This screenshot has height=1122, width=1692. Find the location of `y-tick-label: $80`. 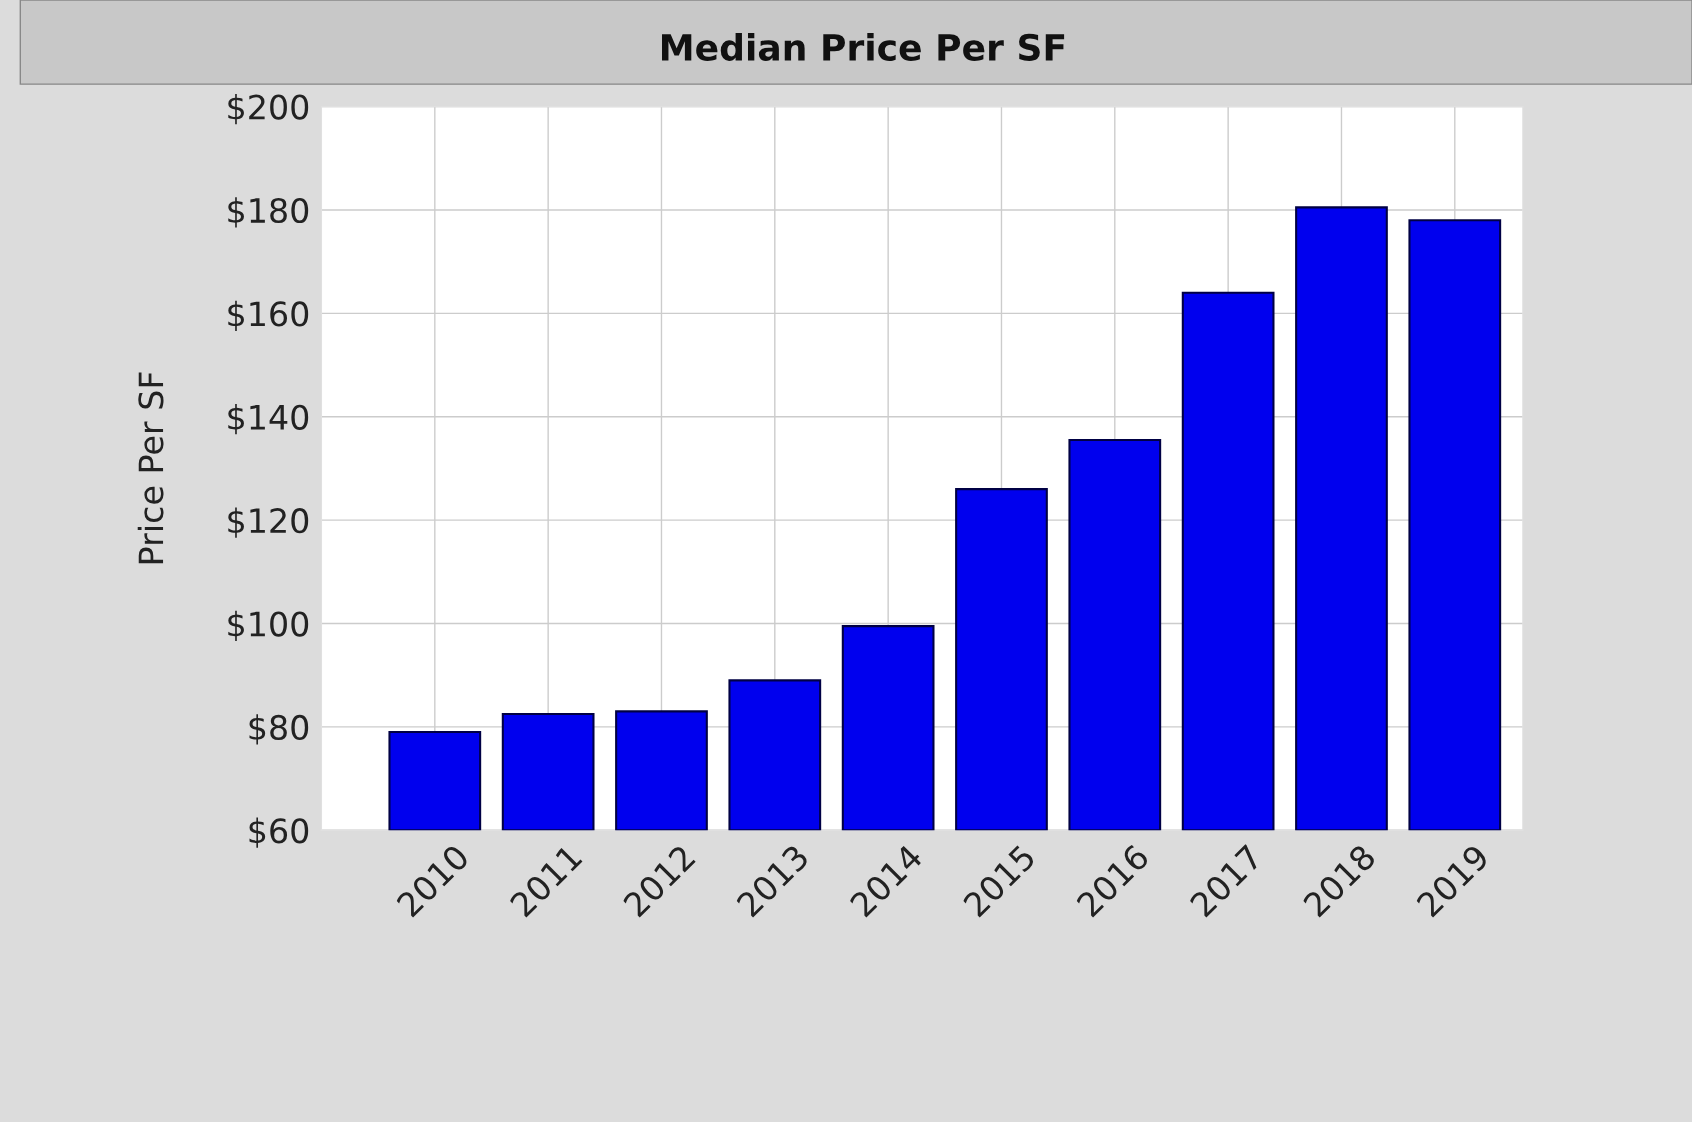

y-tick-label: $80 is located at coordinates (279, 729).